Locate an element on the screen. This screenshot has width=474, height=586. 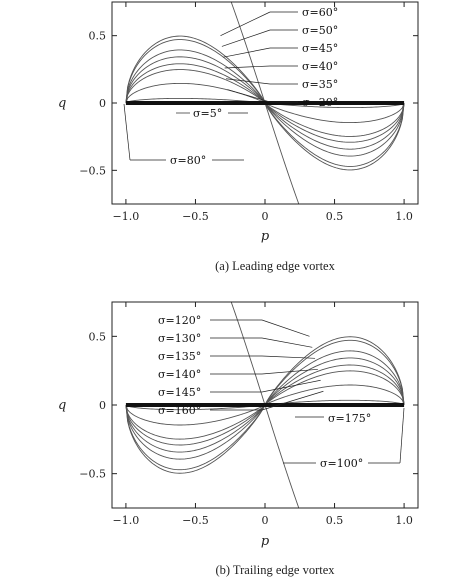
annotation-label: σ=130° is located at coordinates (179, 338).